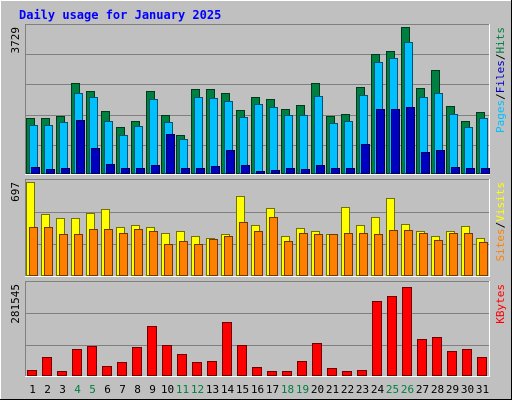  What do you see at coordinates (422, 389) in the screenshot?
I see `day-label: 27` at bounding box center [422, 389].